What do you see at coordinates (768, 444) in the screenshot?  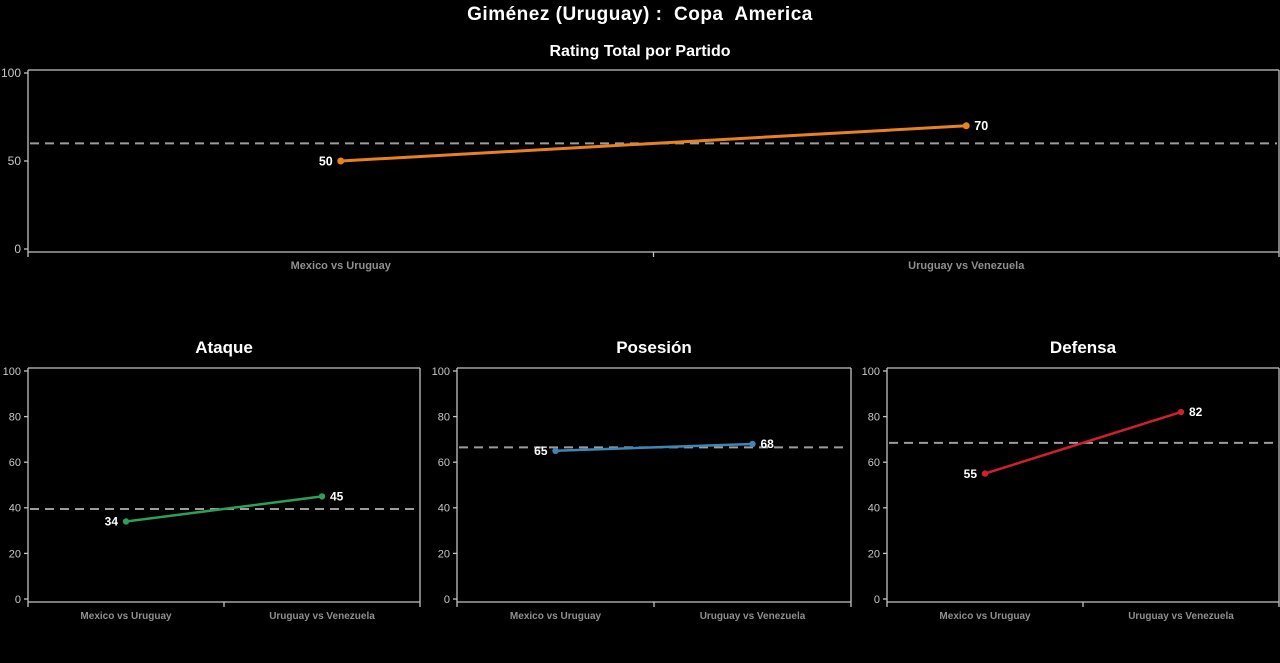 I see `data-point-label: 68` at bounding box center [768, 444].